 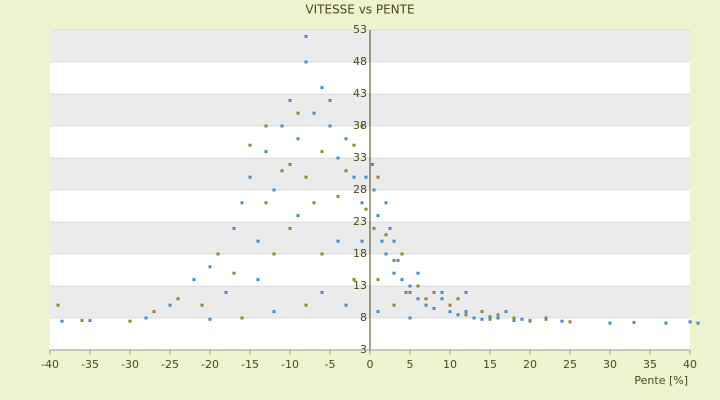 What do you see at coordinates (410, 364) in the screenshot?
I see `x-tick-label: 5` at bounding box center [410, 364].